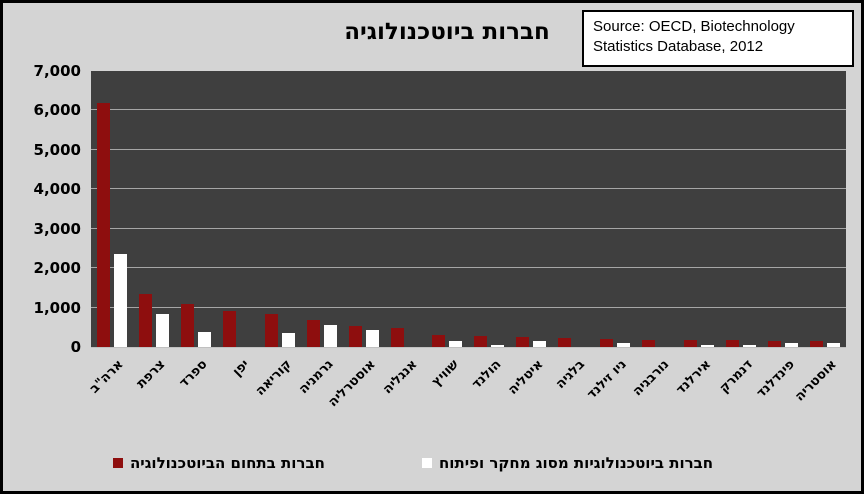 The height and width of the screenshot is (494, 864). I want to click on x-tick-label: בלגיה, so click(570, 374).